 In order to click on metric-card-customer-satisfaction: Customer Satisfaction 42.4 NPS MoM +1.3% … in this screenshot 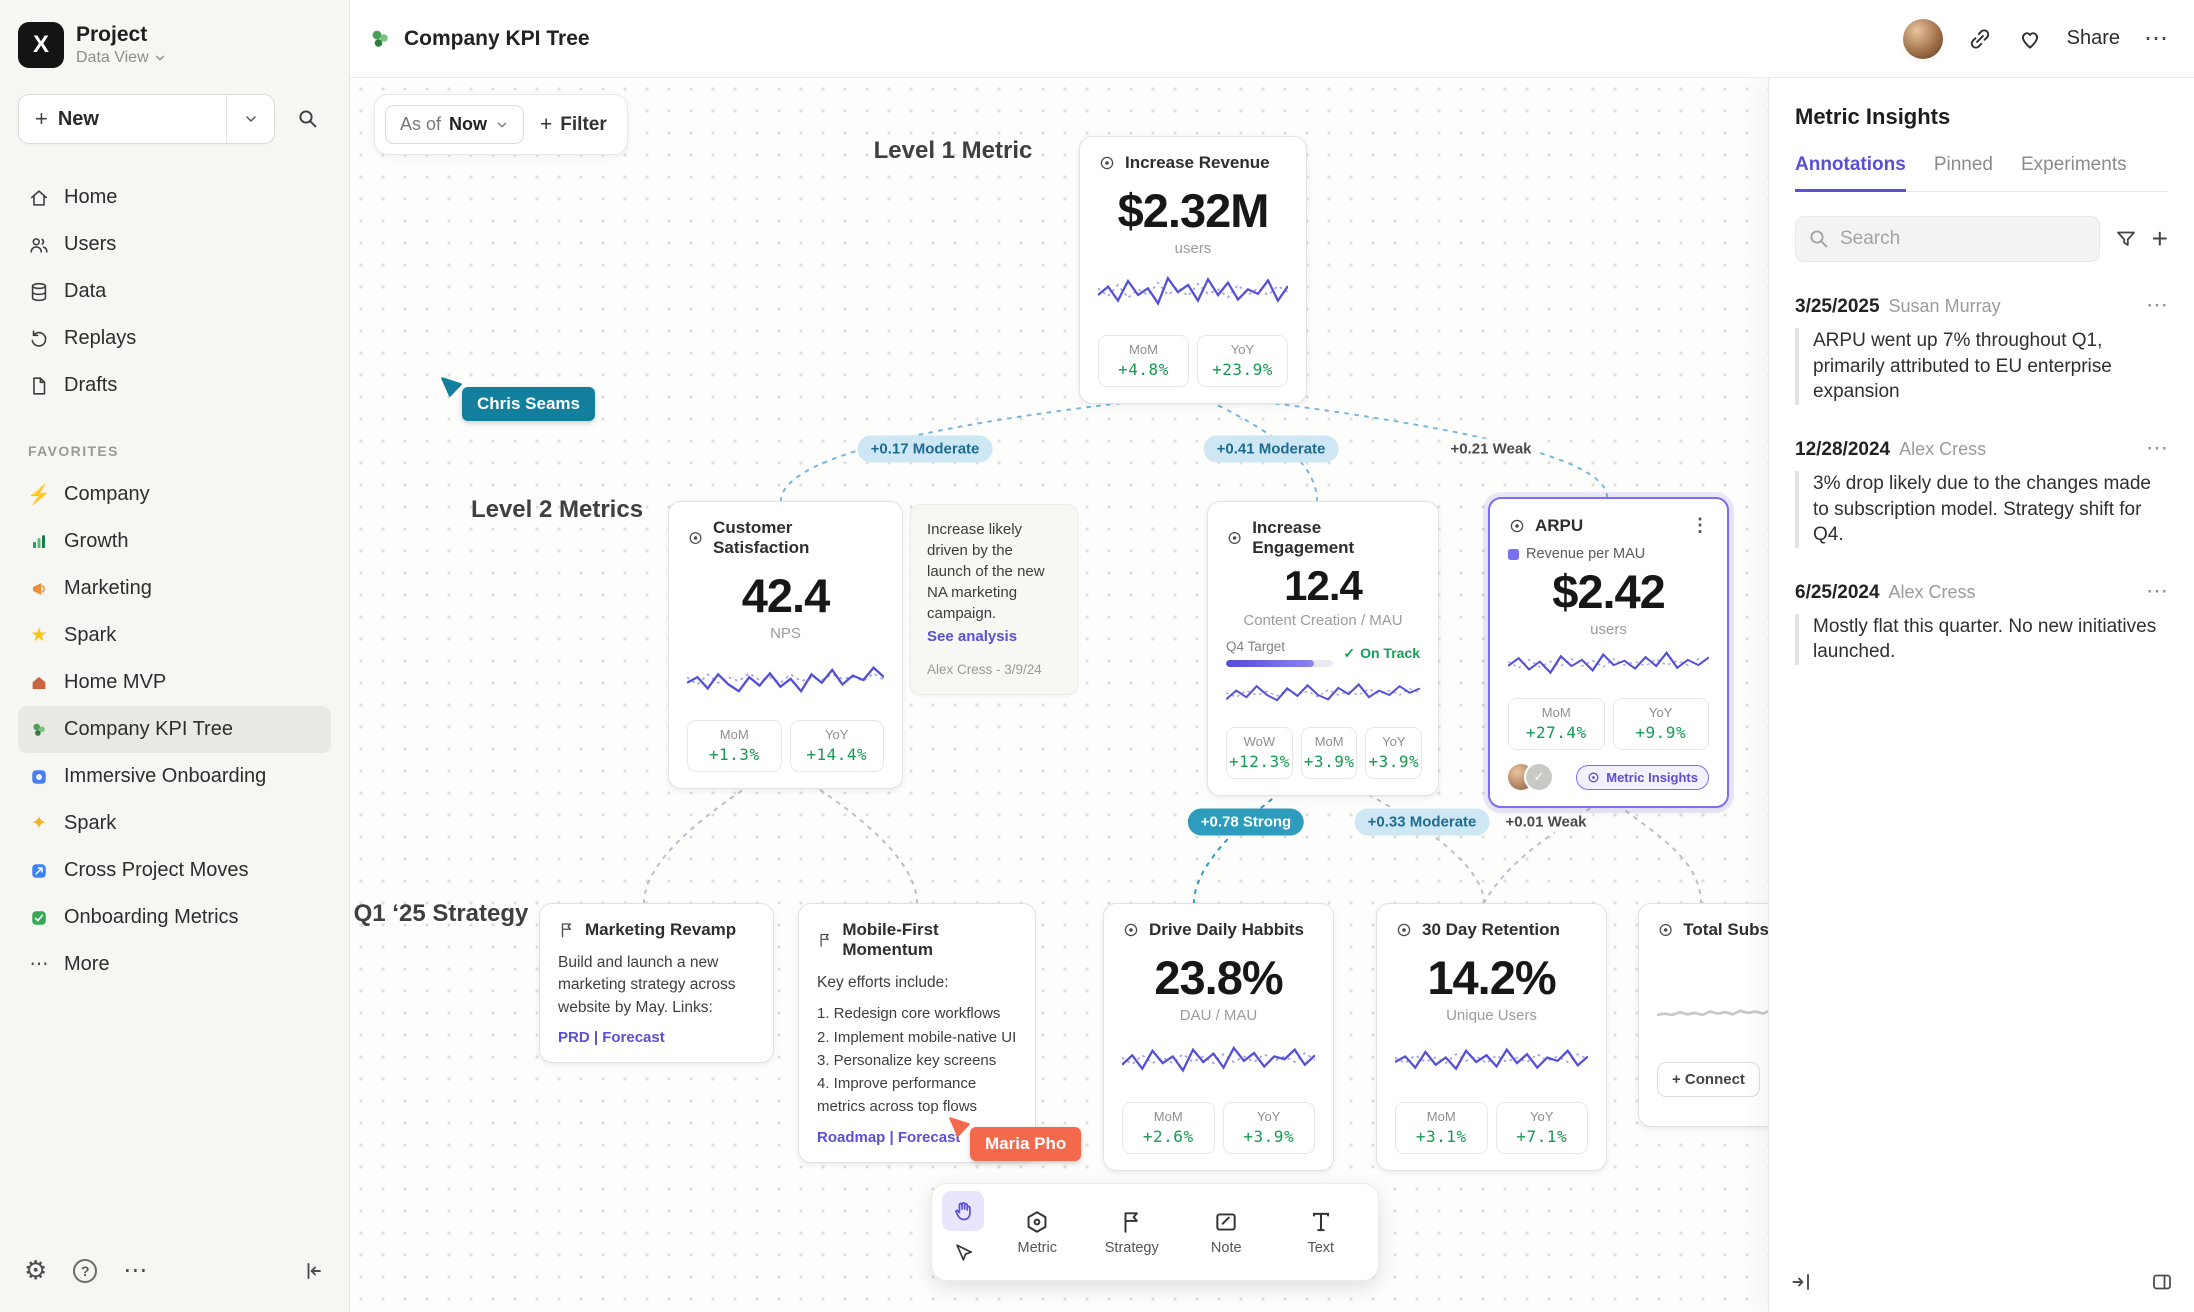, I will do `click(785, 645)`.